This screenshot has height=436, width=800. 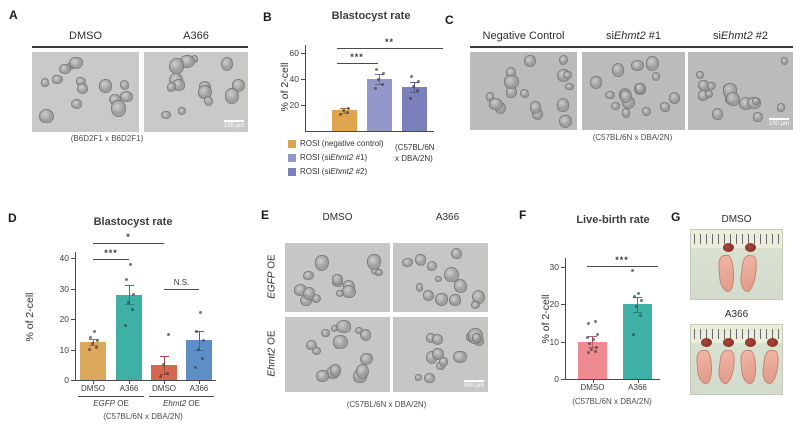 I want to click on panel-a-caption: (B6D2F1 x B6D2F1), so click(x=107, y=138).